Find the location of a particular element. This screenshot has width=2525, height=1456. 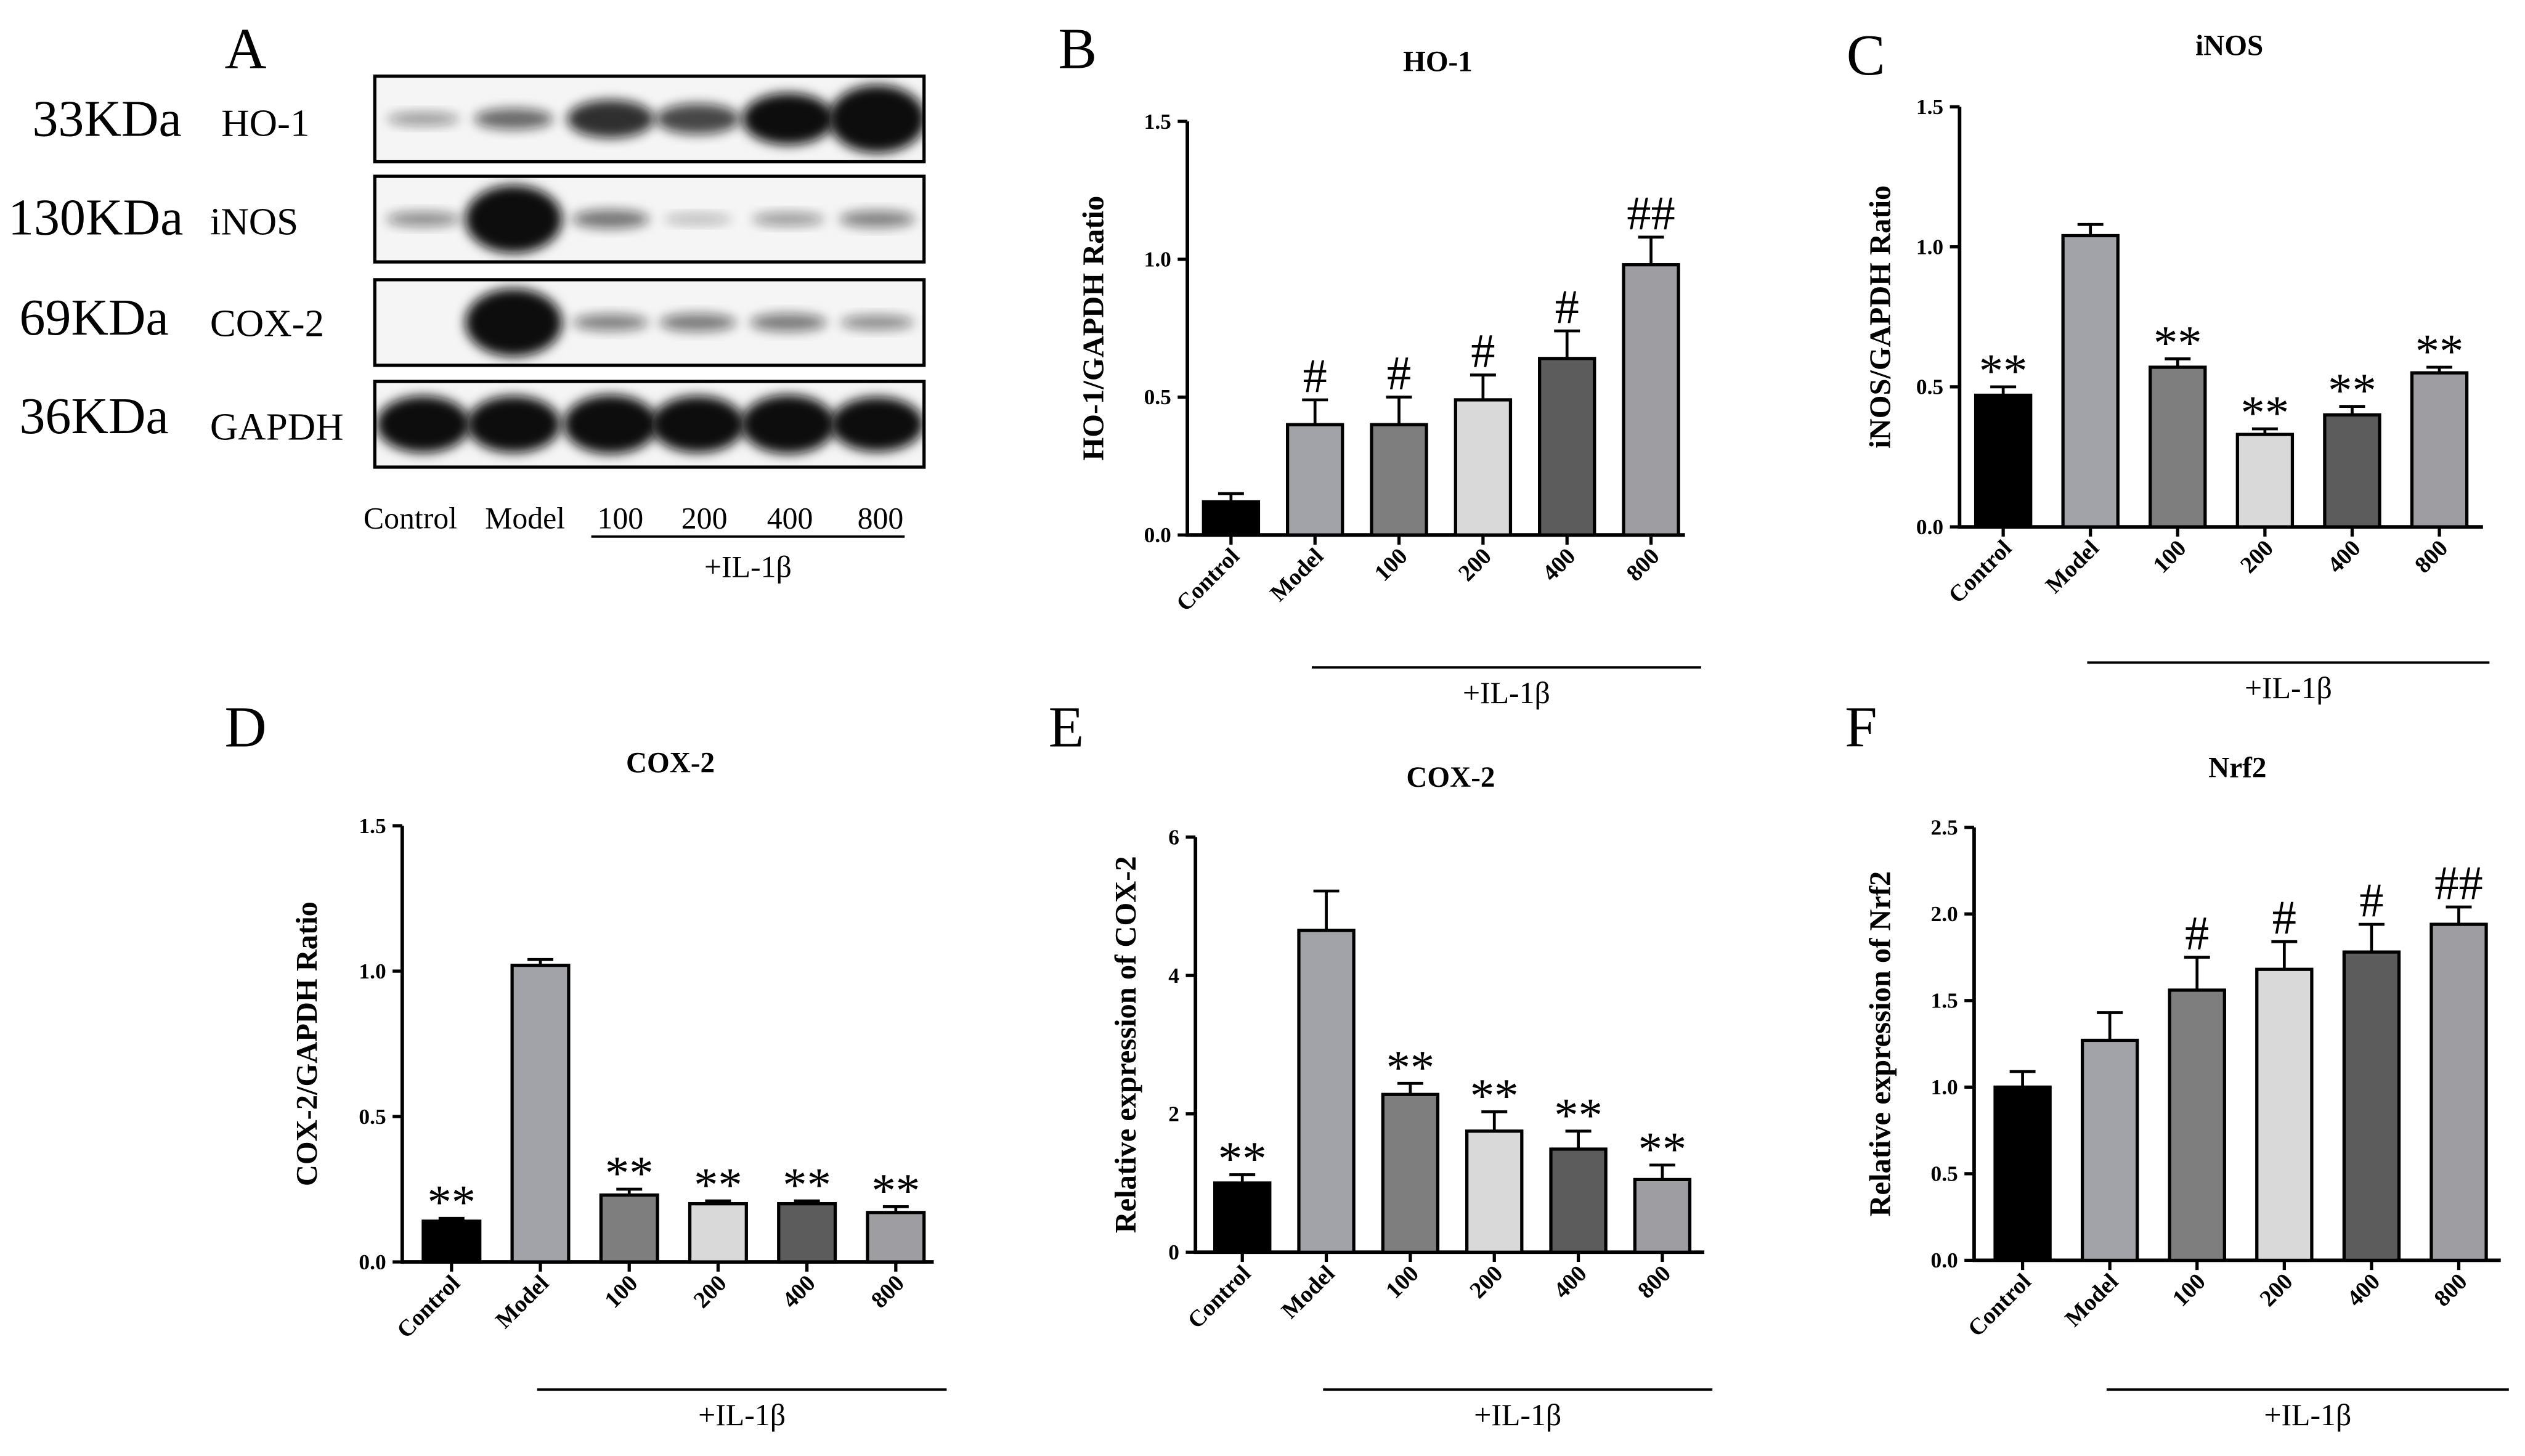

chart-title: HO-1 is located at coordinates (1438, 62).